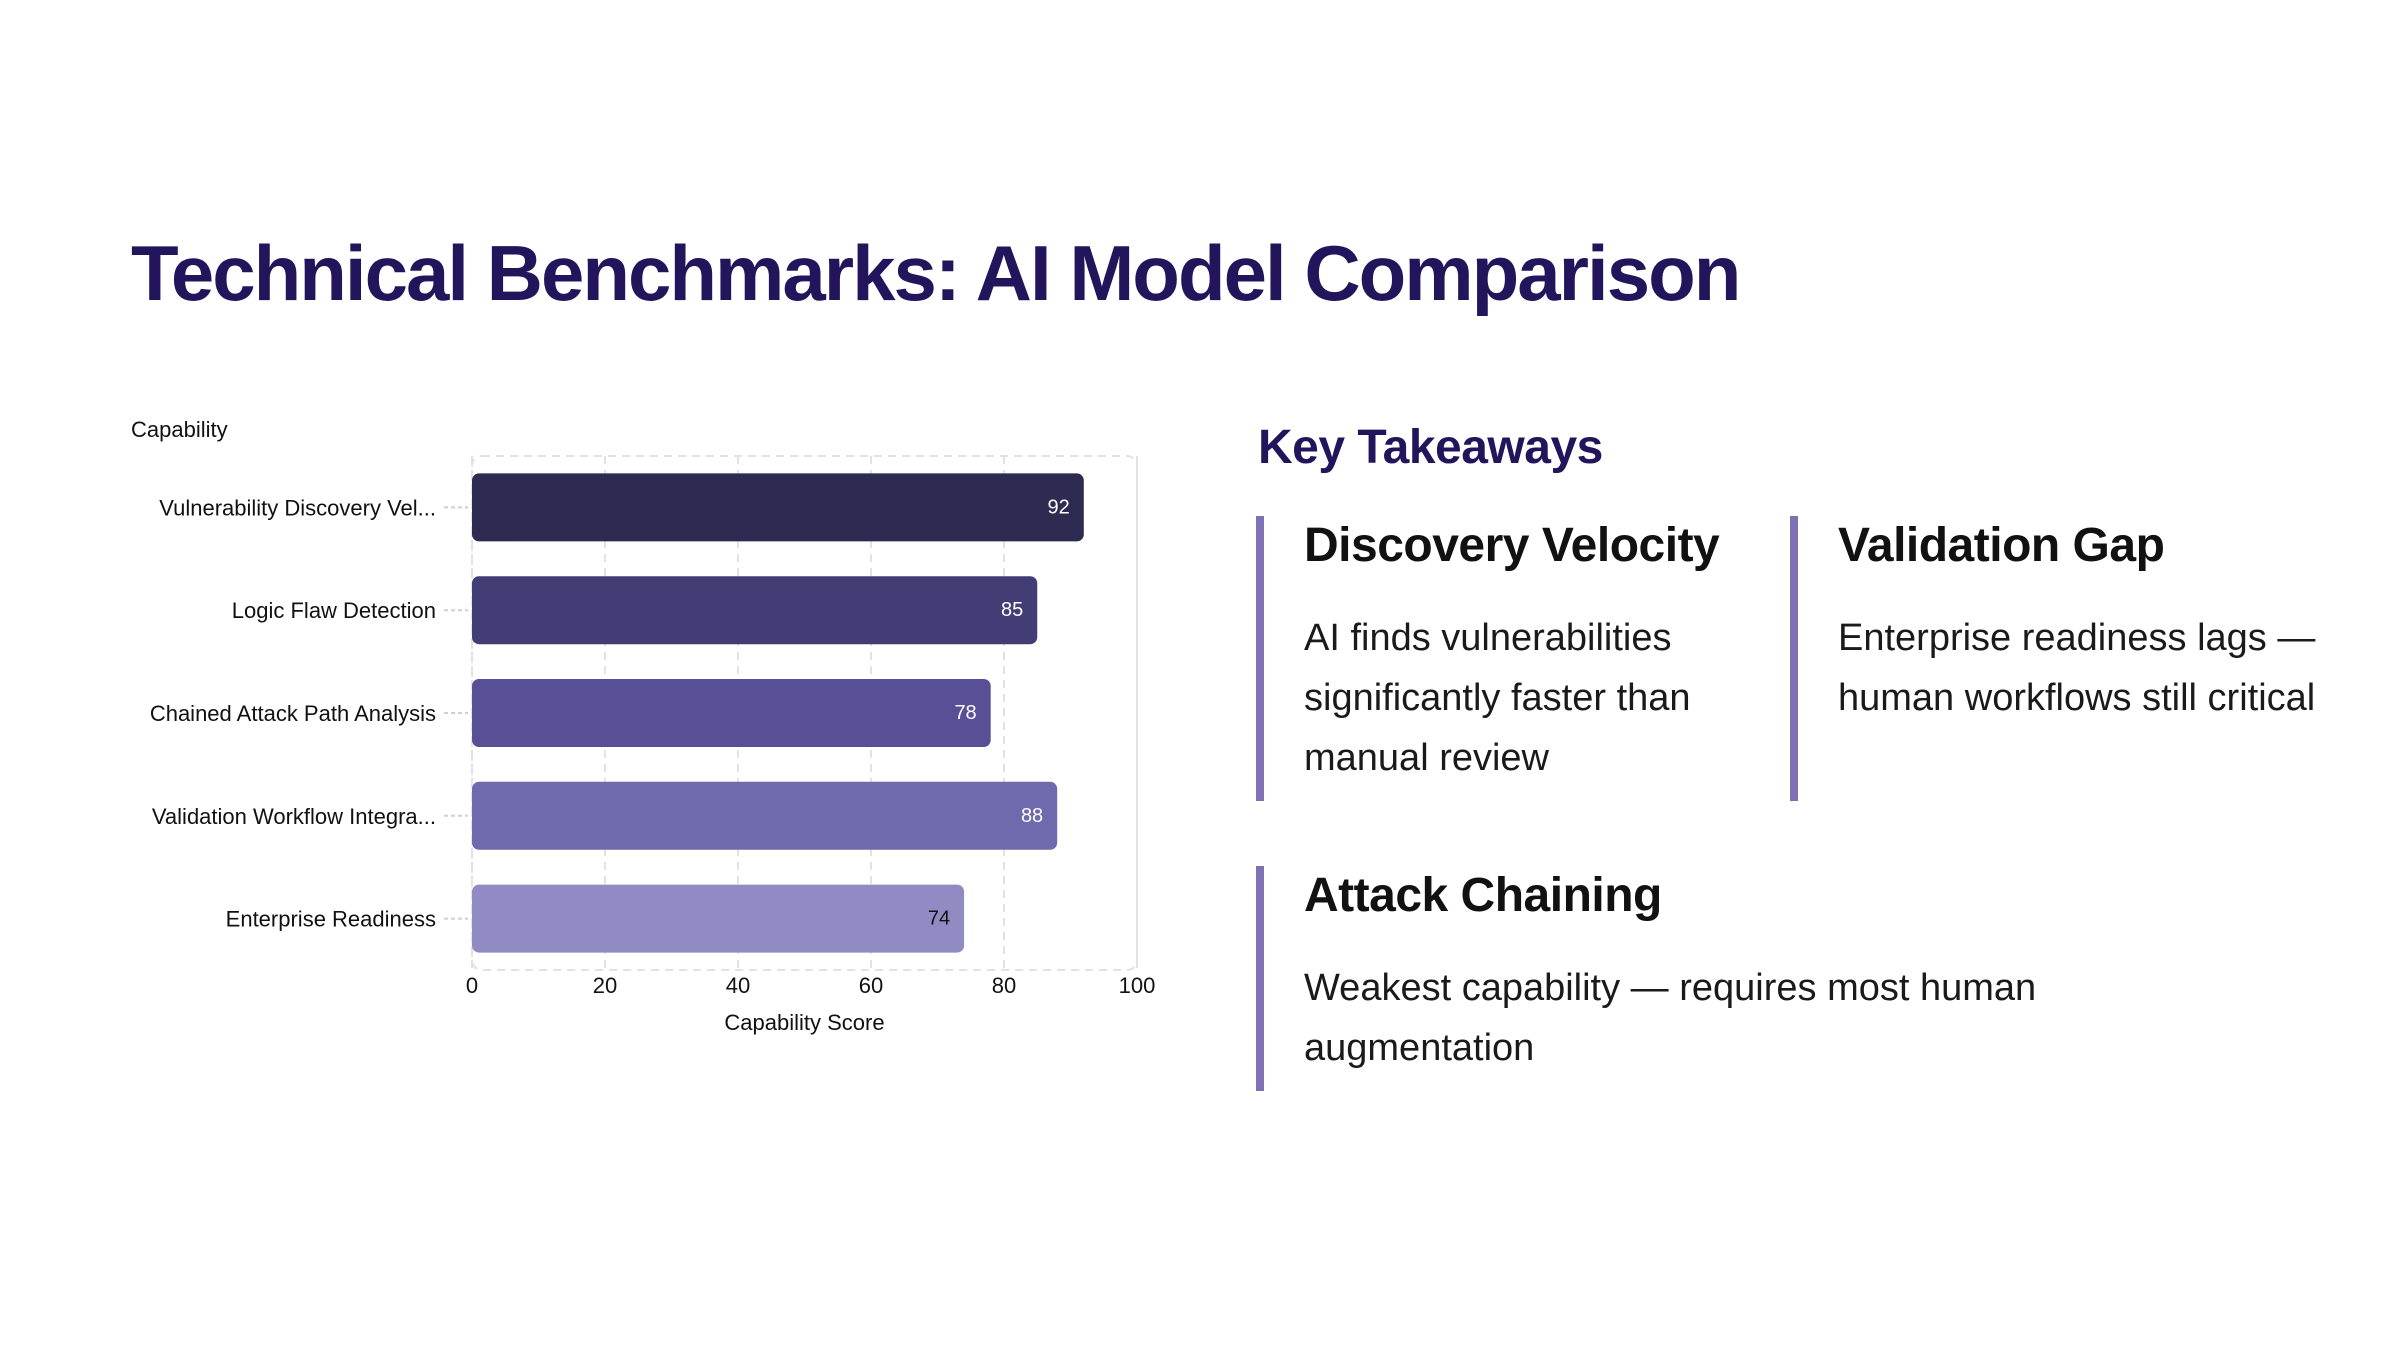  I want to click on x-tick-label: 40, so click(738, 985).